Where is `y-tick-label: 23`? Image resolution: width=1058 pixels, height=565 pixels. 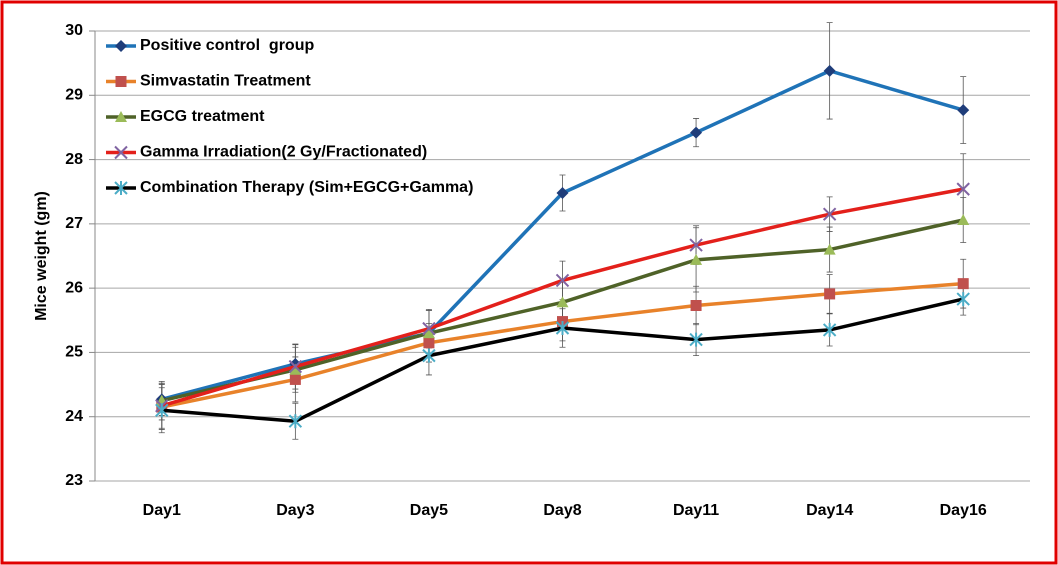
y-tick-label: 23 is located at coordinates (74, 480).